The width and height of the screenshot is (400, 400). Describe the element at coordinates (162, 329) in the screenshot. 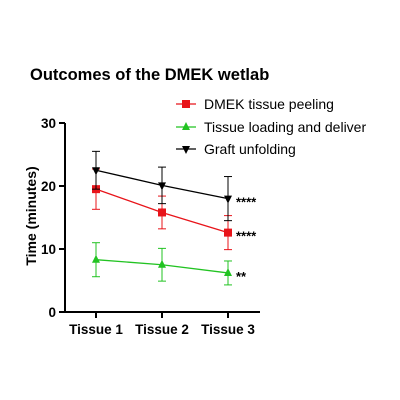

I see `x-tick-label: Tissue 2` at that location.